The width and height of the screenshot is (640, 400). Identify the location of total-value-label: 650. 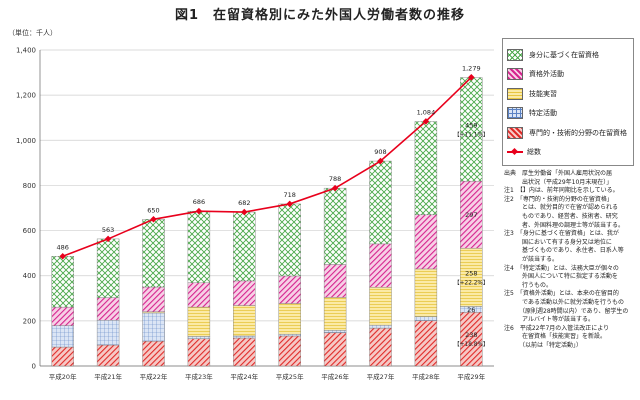
(153, 210).